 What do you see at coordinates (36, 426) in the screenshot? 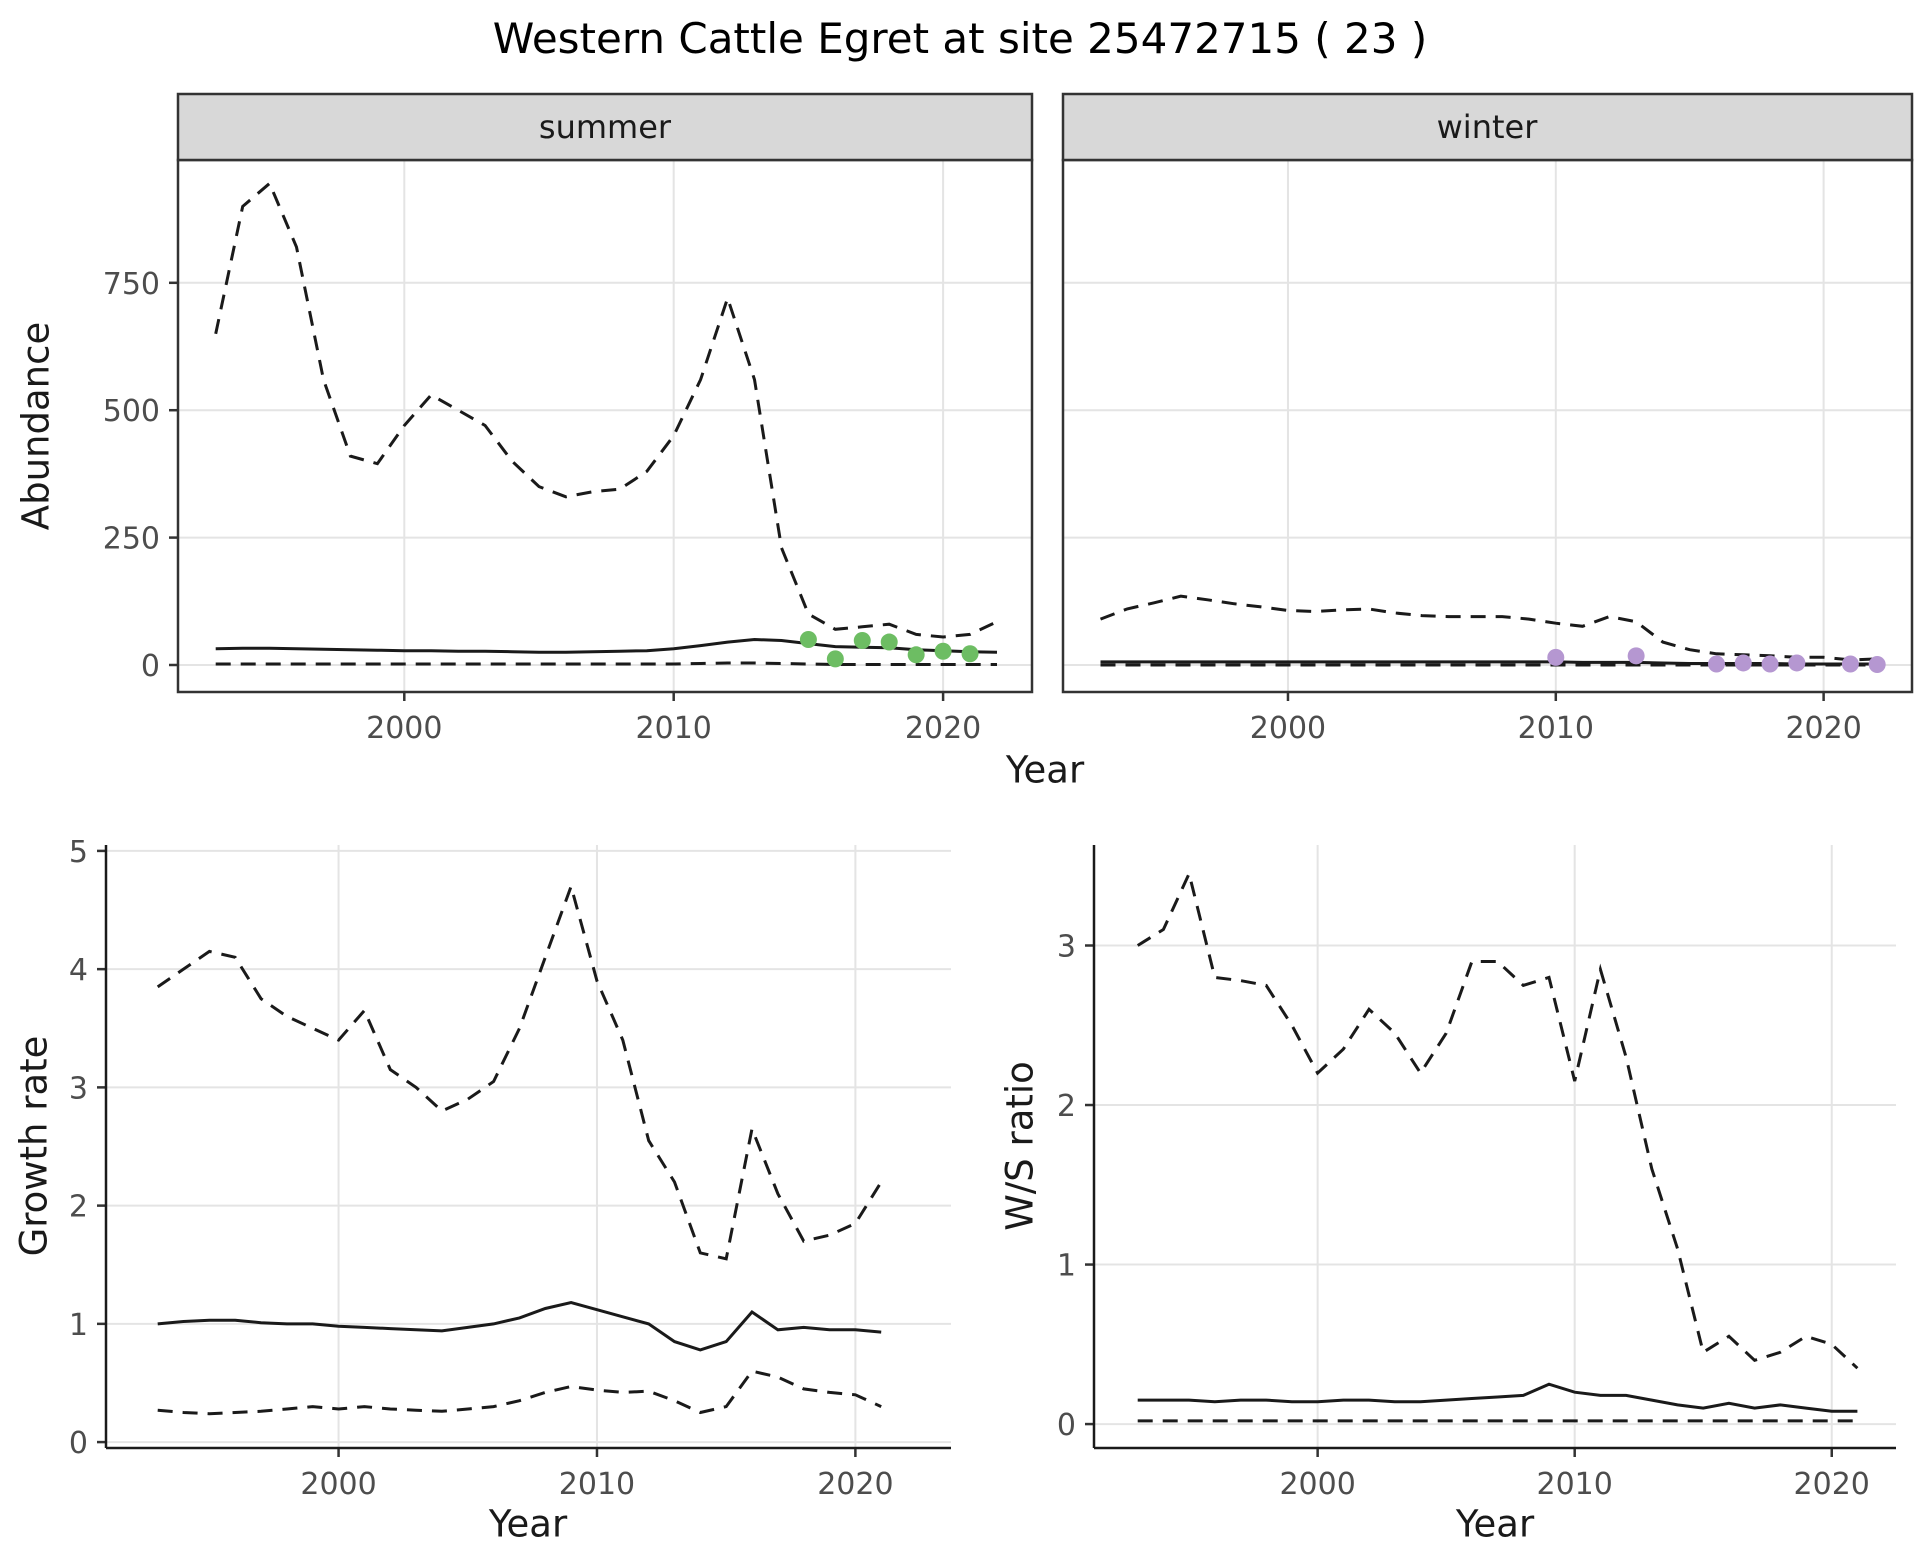
I see `abundance-axis-title: Abundance` at bounding box center [36, 426].